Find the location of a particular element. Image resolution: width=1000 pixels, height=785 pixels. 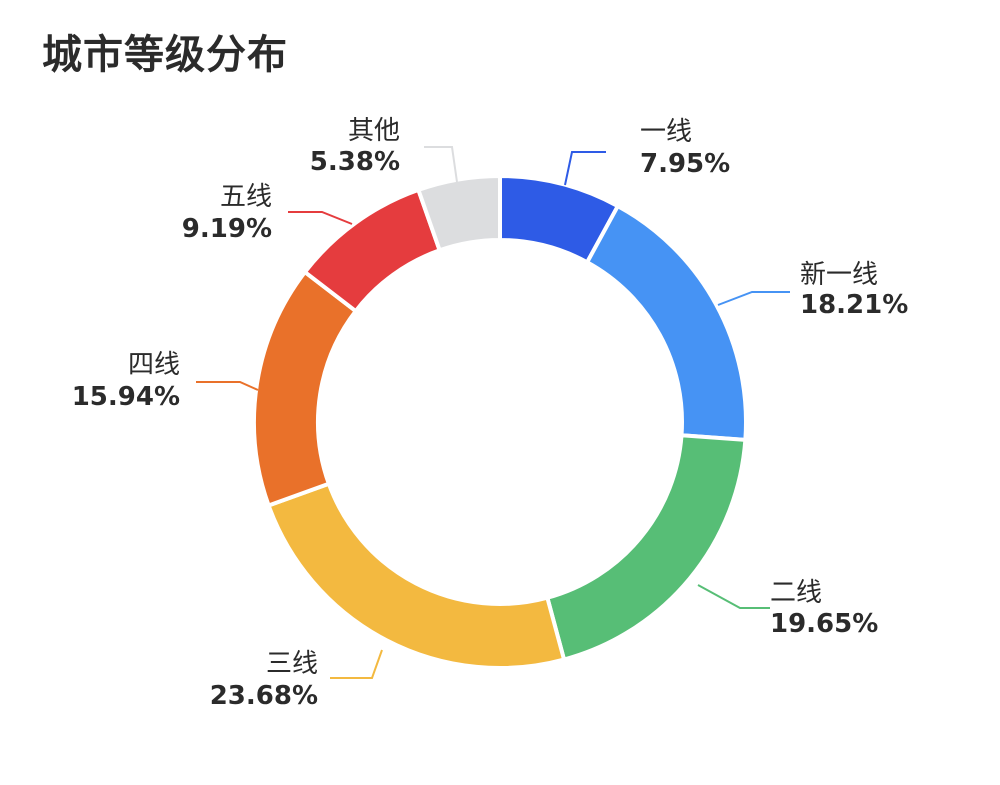

leader-line-三线 is located at coordinates (356, 664).